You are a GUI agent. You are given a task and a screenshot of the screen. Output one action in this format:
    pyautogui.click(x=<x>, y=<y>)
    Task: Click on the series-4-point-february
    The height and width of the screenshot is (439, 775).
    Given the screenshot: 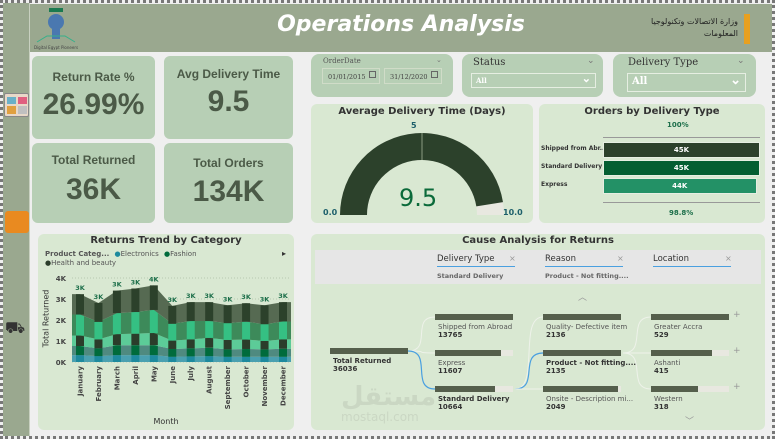 What is the action you would take?
    pyautogui.click(x=98, y=312)
    